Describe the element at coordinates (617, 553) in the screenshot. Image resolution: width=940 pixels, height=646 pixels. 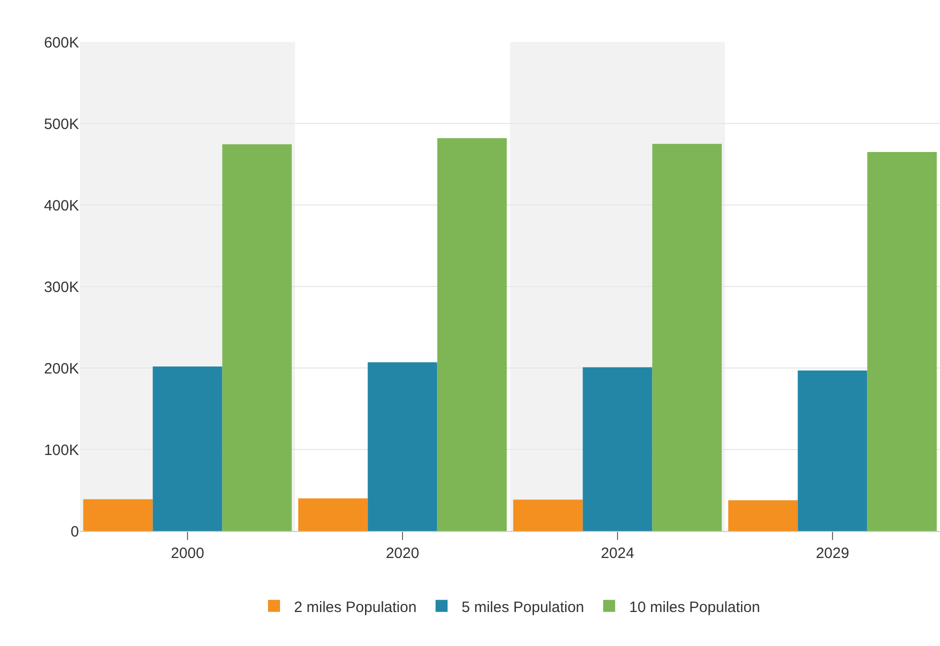
I see `x-tick-label: 2024` at that location.